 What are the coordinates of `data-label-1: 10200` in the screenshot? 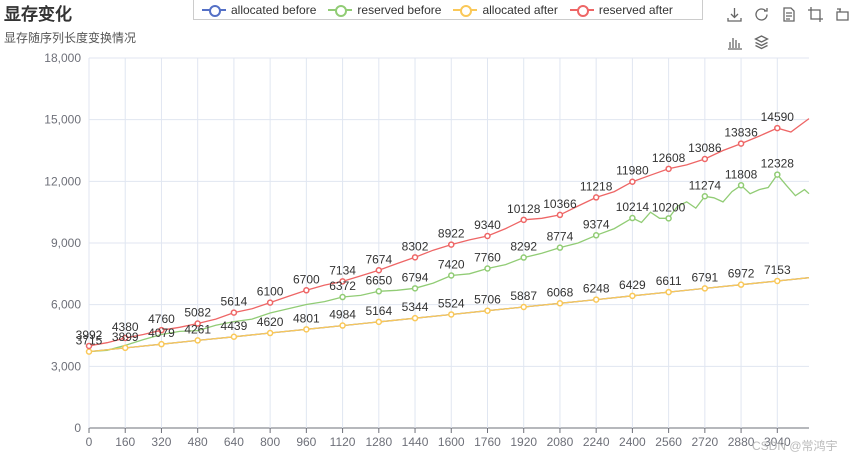 It's located at (669, 207).